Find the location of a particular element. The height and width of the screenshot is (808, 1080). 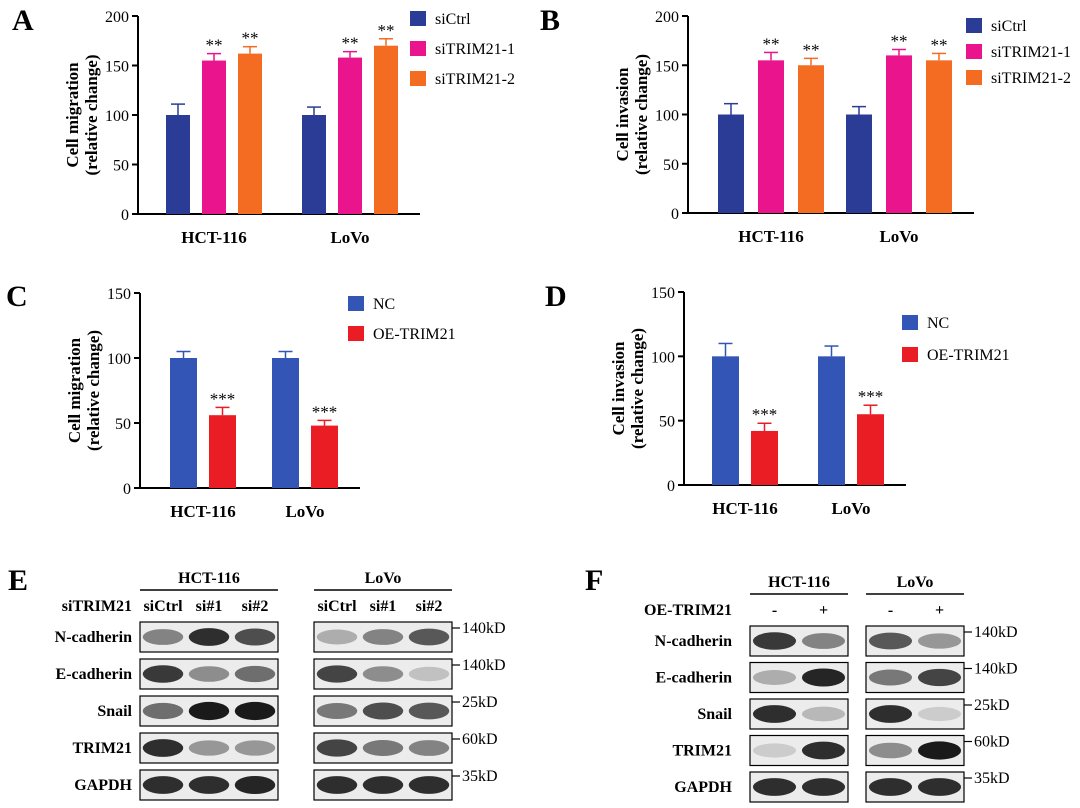

size-label: 25kD is located at coordinates (992, 705).